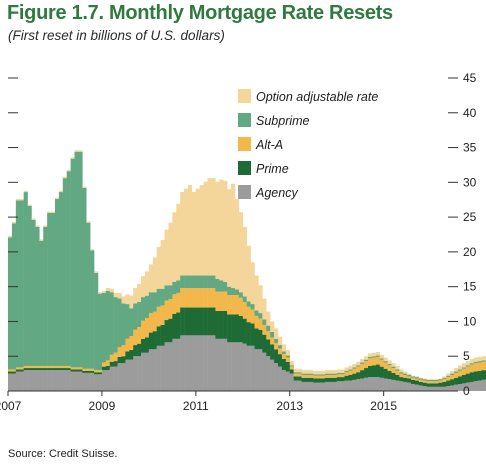  What do you see at coordinates (470, 182) in the screenshot?
I see `y-tick-label: 30` at bounding box center [470, 182].